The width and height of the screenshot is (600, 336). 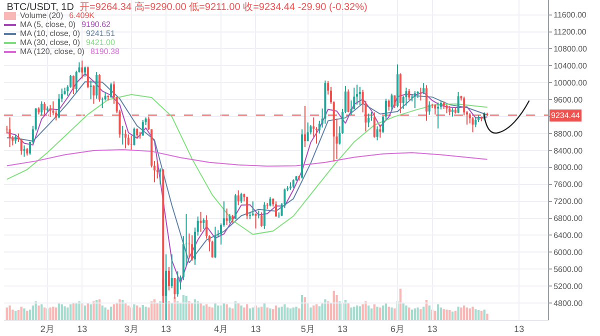 What do you see at coordinates (40, 7) in the screenshot?
I see `chart-title: BTC/USDT, 1D` at bounding box center [40, 7].